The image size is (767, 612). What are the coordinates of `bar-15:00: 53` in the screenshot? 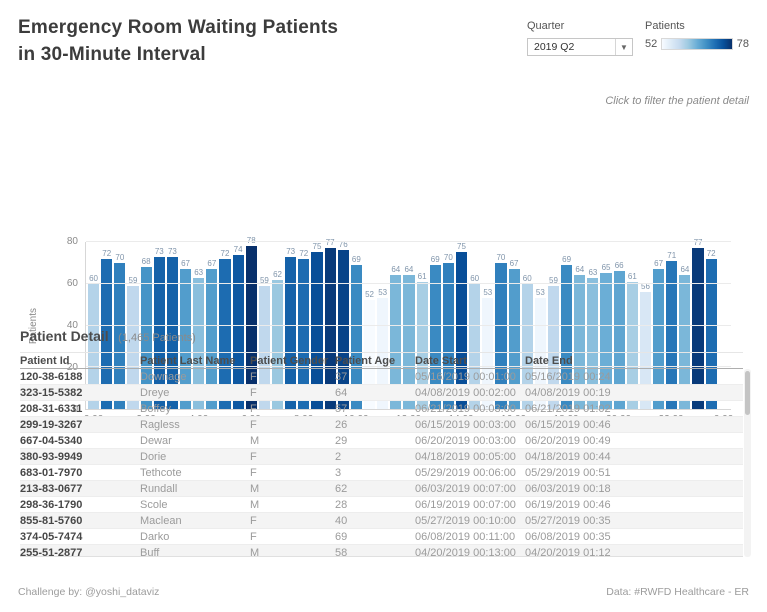 It's located at (488, 348).